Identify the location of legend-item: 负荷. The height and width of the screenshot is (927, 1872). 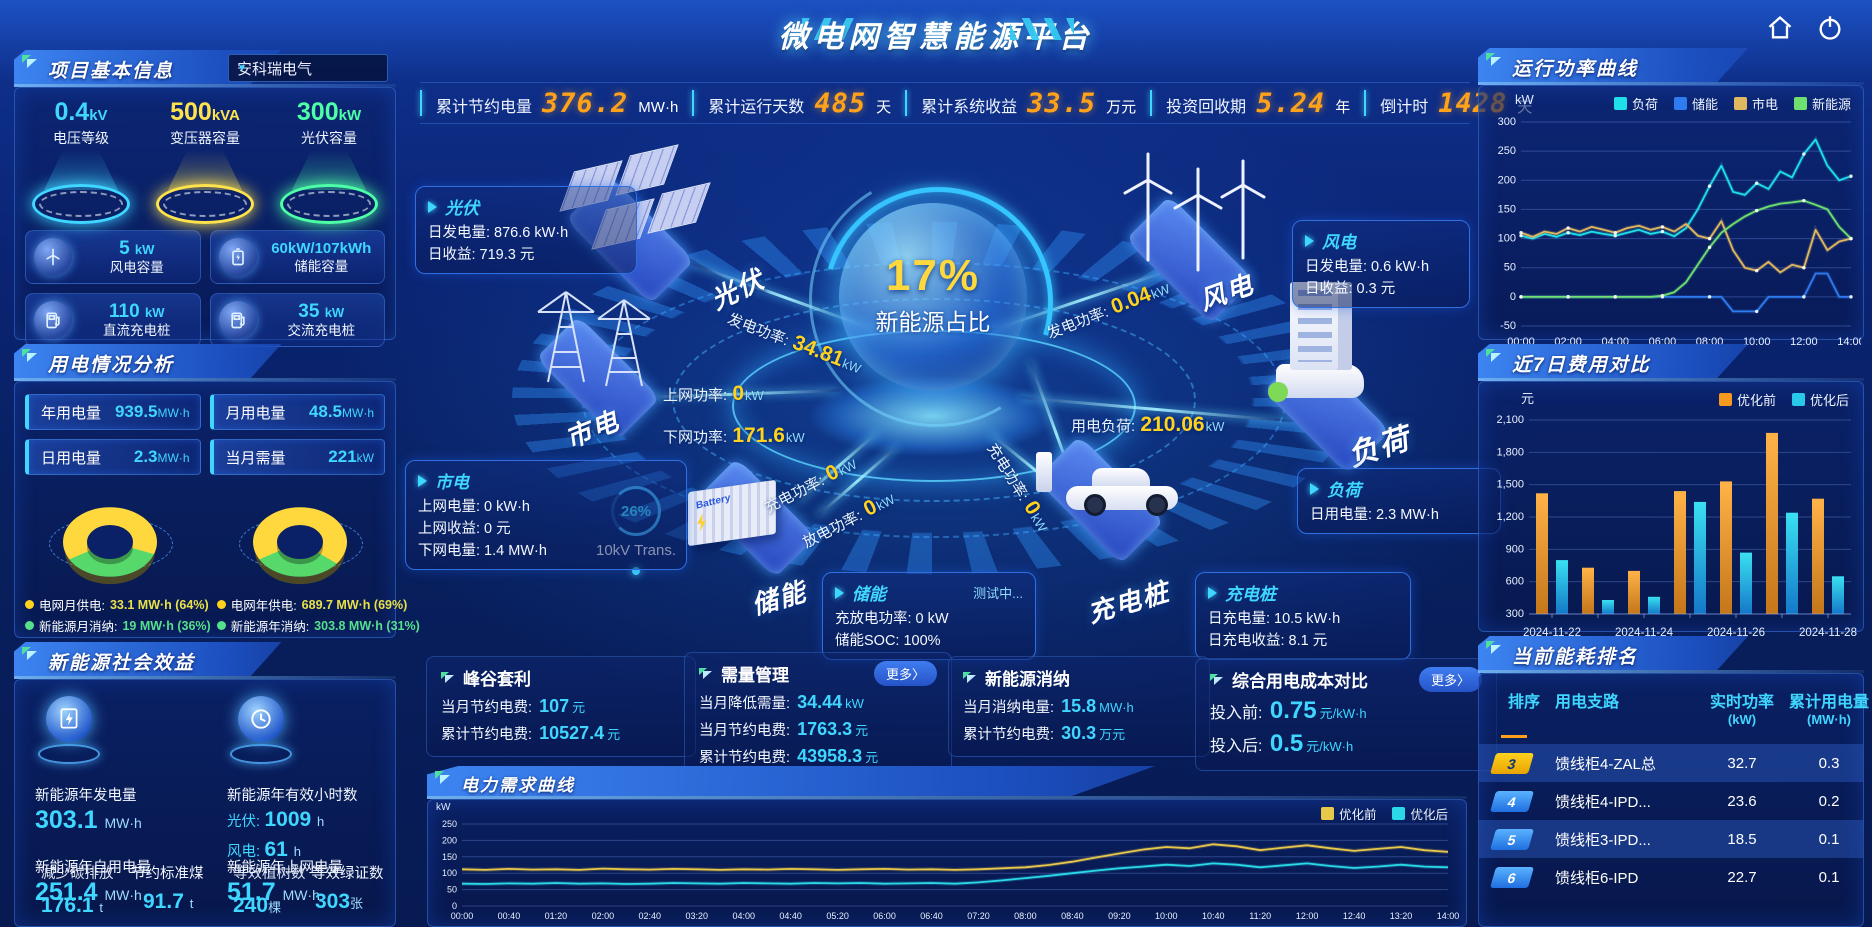
(1635, 103).